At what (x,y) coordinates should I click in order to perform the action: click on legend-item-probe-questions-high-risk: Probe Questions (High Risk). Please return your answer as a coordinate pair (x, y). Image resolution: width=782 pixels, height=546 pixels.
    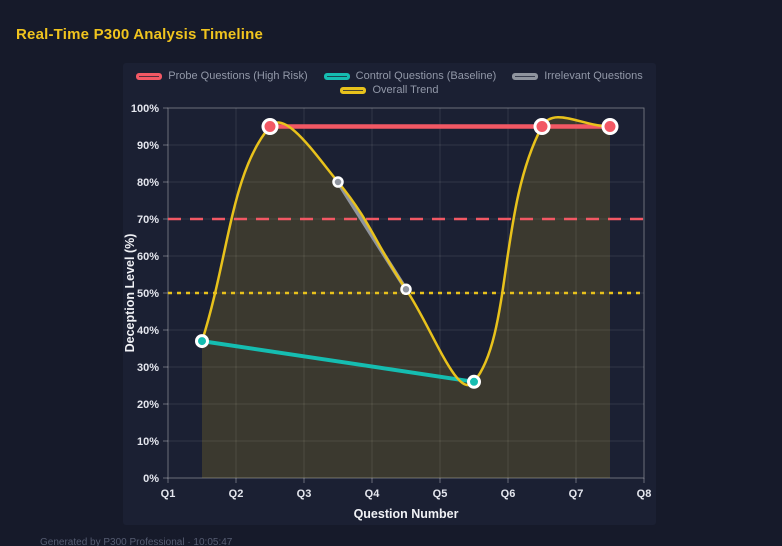
    Looking at the image, I should click on (222, 76).